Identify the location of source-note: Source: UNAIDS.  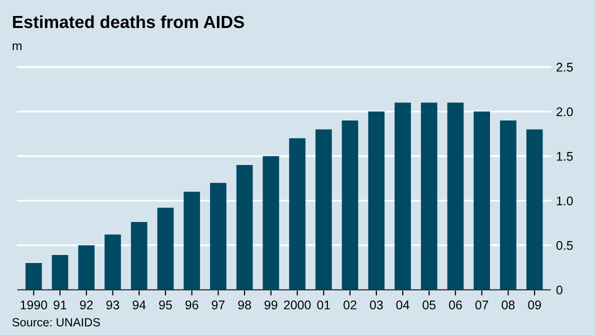
(56, 322).